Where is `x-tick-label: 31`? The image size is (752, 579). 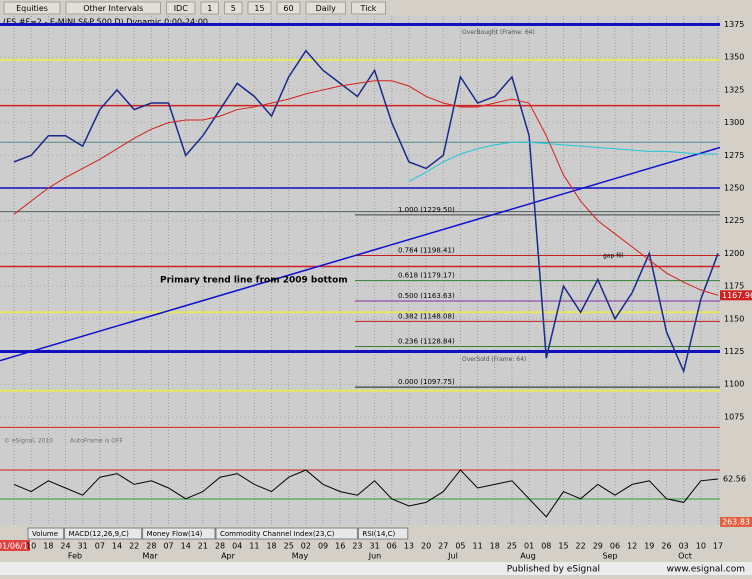 x-tick-label: 31 is located at coordinates (374, 546).